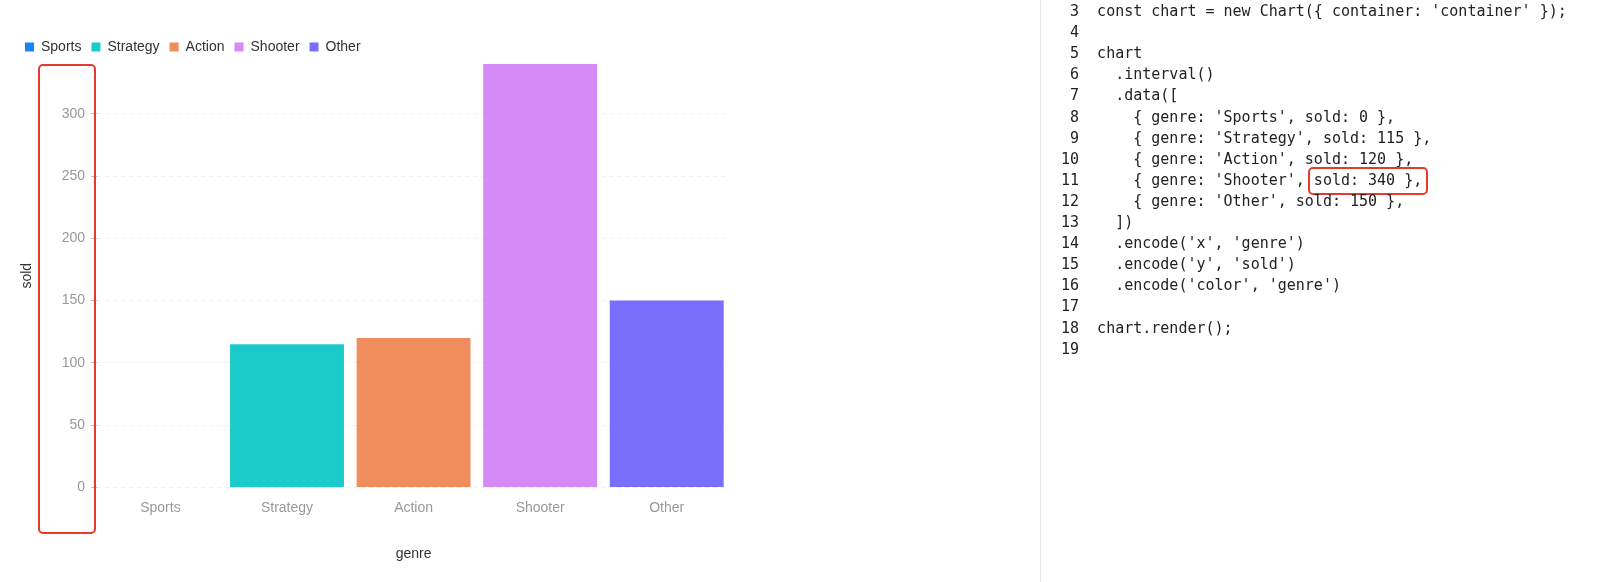  Describe the element at coordinates (73, 112) in the screenshot. I see `y-tick-label: 300` at that location.